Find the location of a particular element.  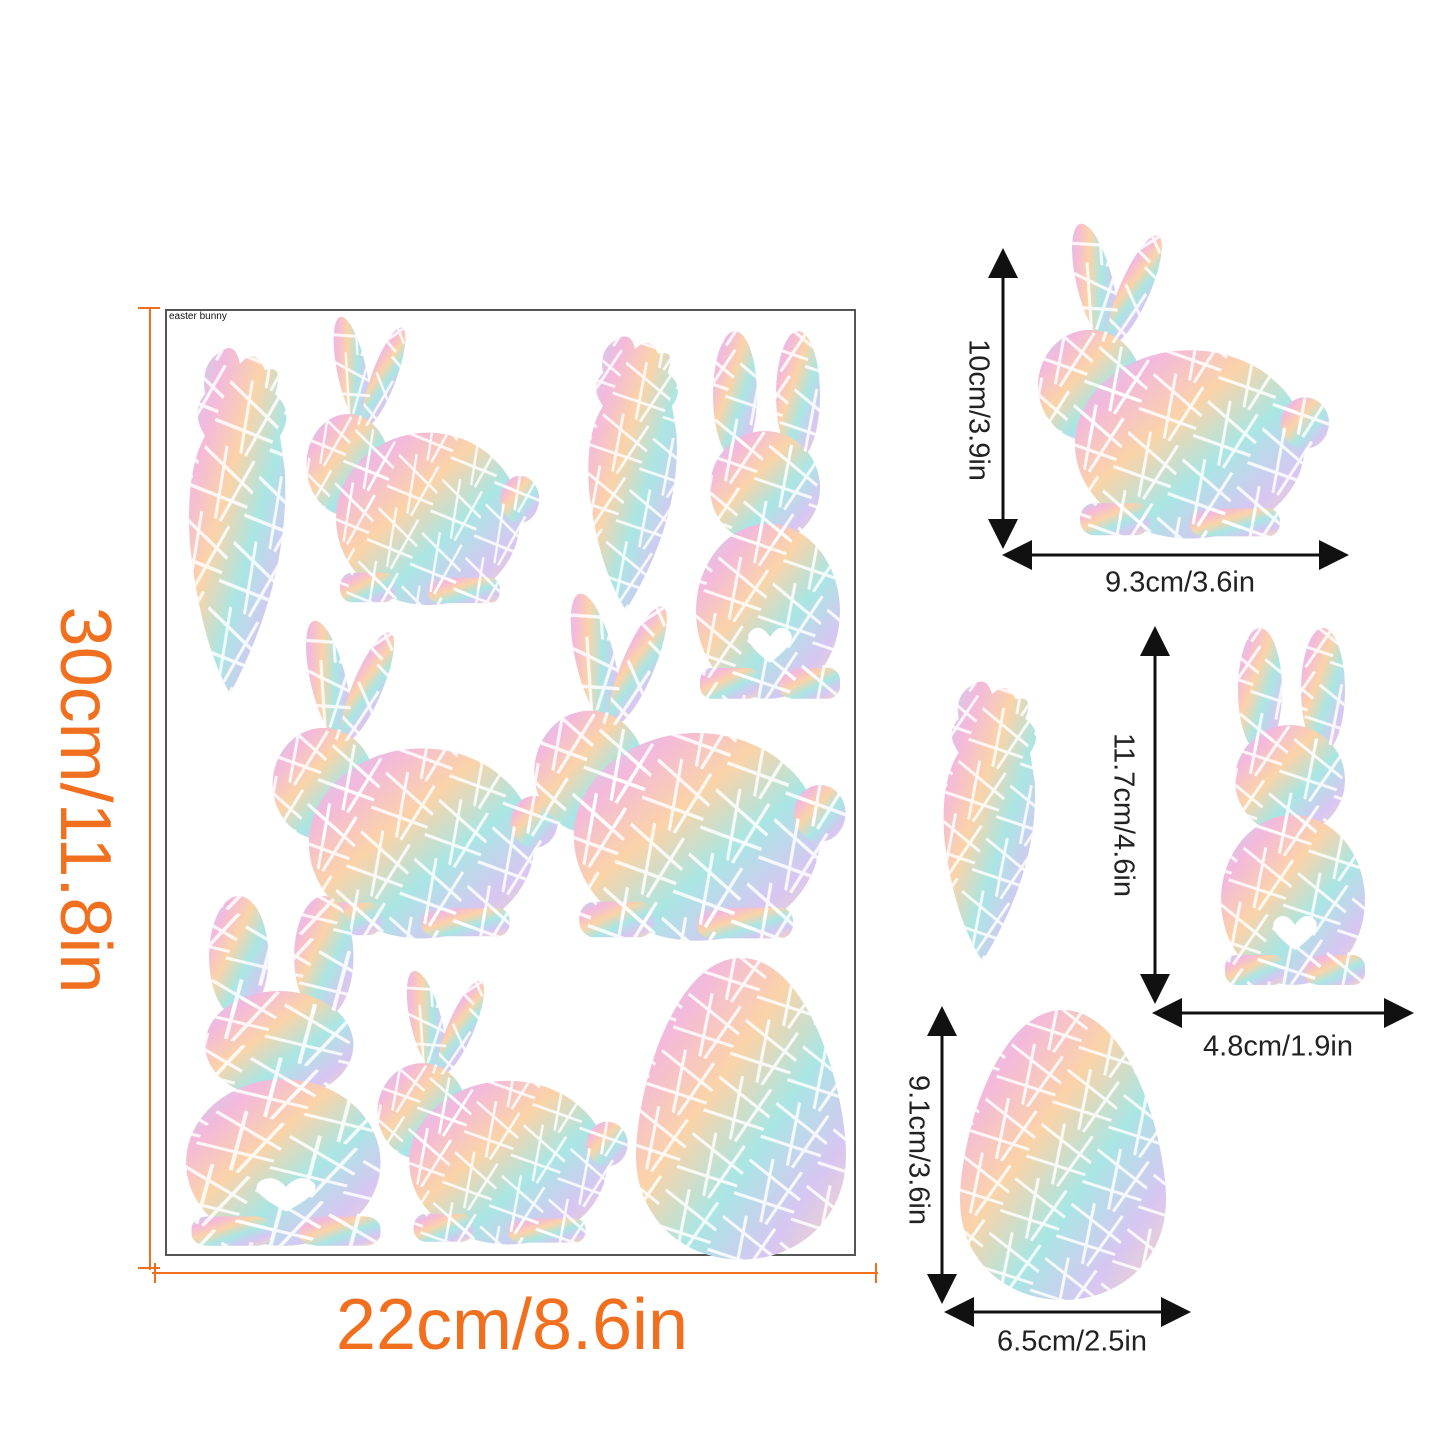

standing-bunny-height-label: 11.7cm/4.6in is located at coordinates (1123, 815).